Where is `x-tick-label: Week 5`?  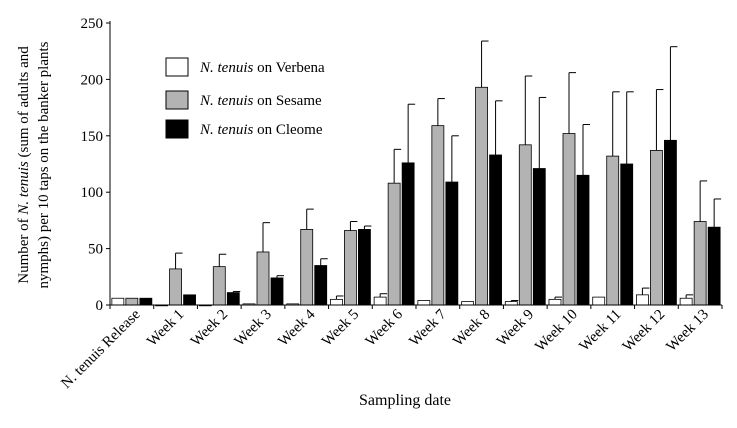
x-tick-label: Week 5 is located at coordinates (340, 328).